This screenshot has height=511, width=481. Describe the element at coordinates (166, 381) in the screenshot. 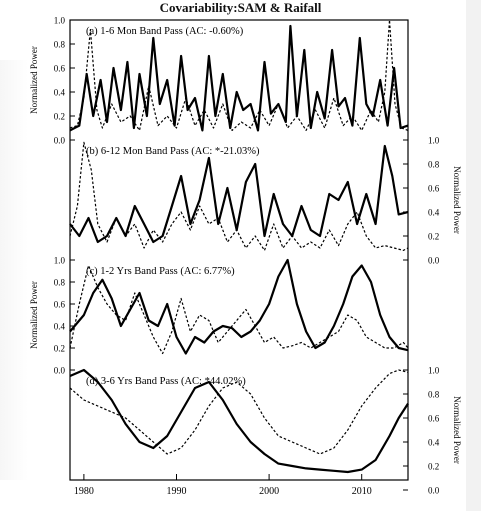

I see `panel-3-label: (d) 3-6 Yrs Band Pass (AC: *44.02%)` at that location.